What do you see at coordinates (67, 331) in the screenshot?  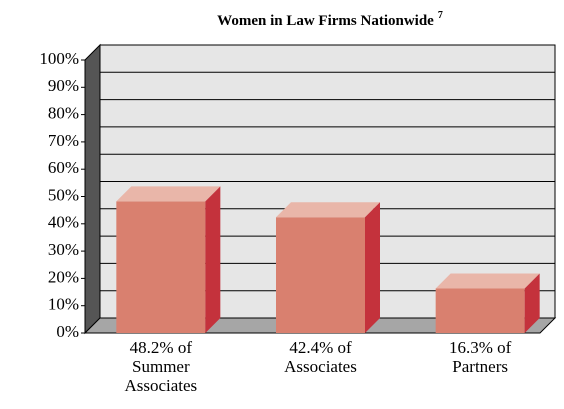 I see `y-tick-label: 0%` at bounding box center [67, 331].